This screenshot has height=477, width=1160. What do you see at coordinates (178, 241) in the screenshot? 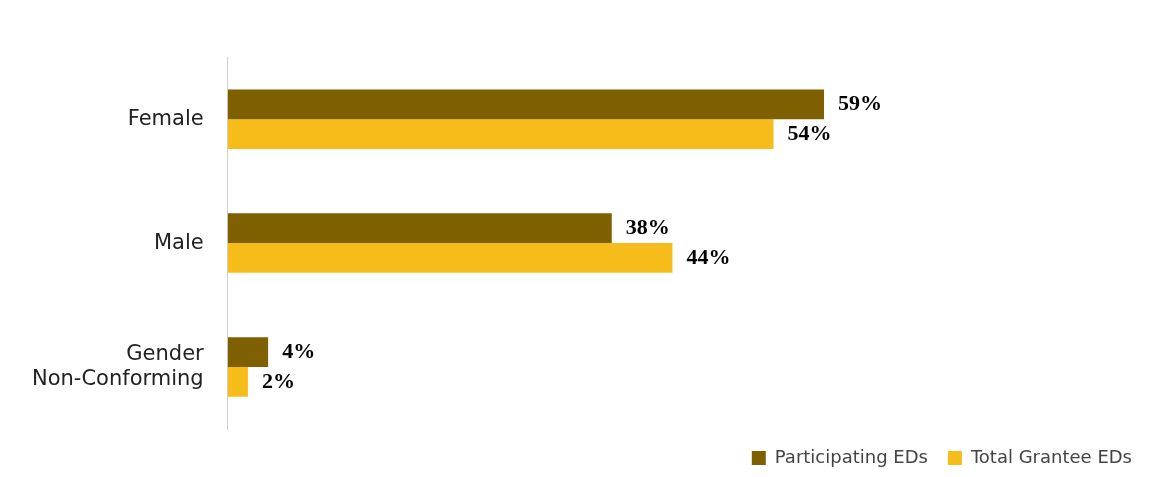
I see `y-tick-label: Male` at bounding box center [178, 241].